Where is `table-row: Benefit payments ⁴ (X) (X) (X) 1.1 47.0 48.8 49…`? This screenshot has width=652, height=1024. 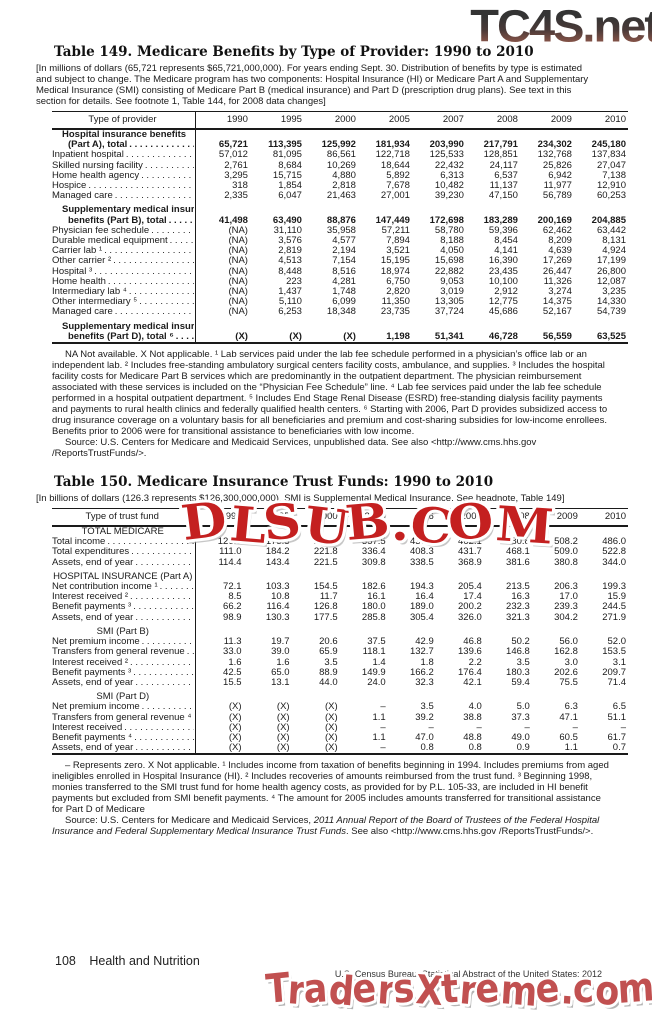 table-row: Benefit payments ⁴ (X) (X) (X) 1.1 47.0 48.8 49… is located at coordinates (340, 737).